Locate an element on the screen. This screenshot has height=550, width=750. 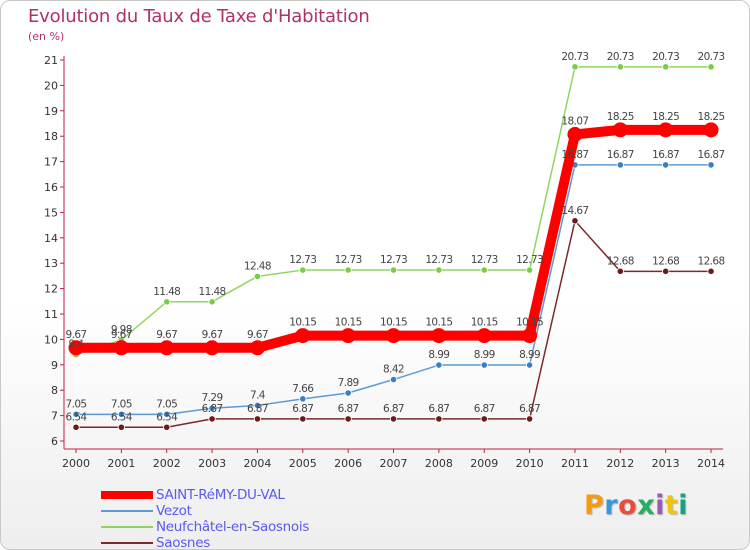
logo-letter: i is located at coordinates (660, 505).